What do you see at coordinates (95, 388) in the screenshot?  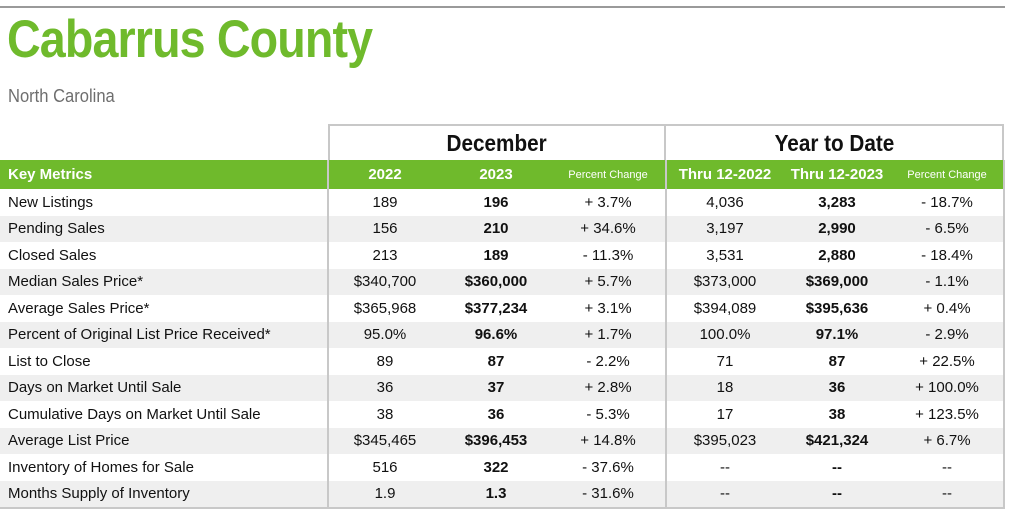 I see `metric-name: Days on Market Until Sale` at bounding box center [95, 388].